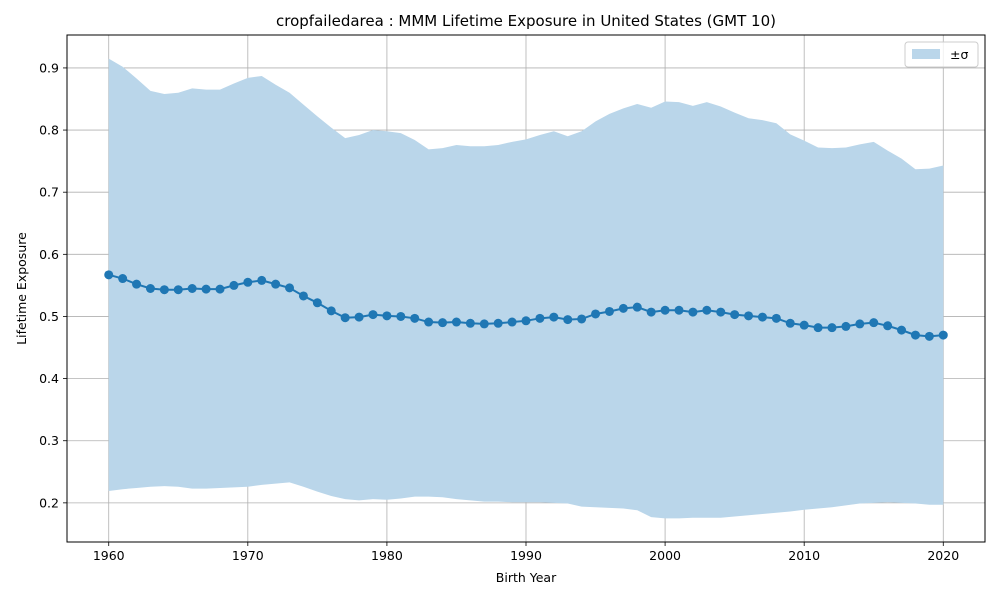  What do you see at coordinates (526, 577) in the screenshot?
I see `x-axis-title: Birth Year` at bounding box center [526, 577].